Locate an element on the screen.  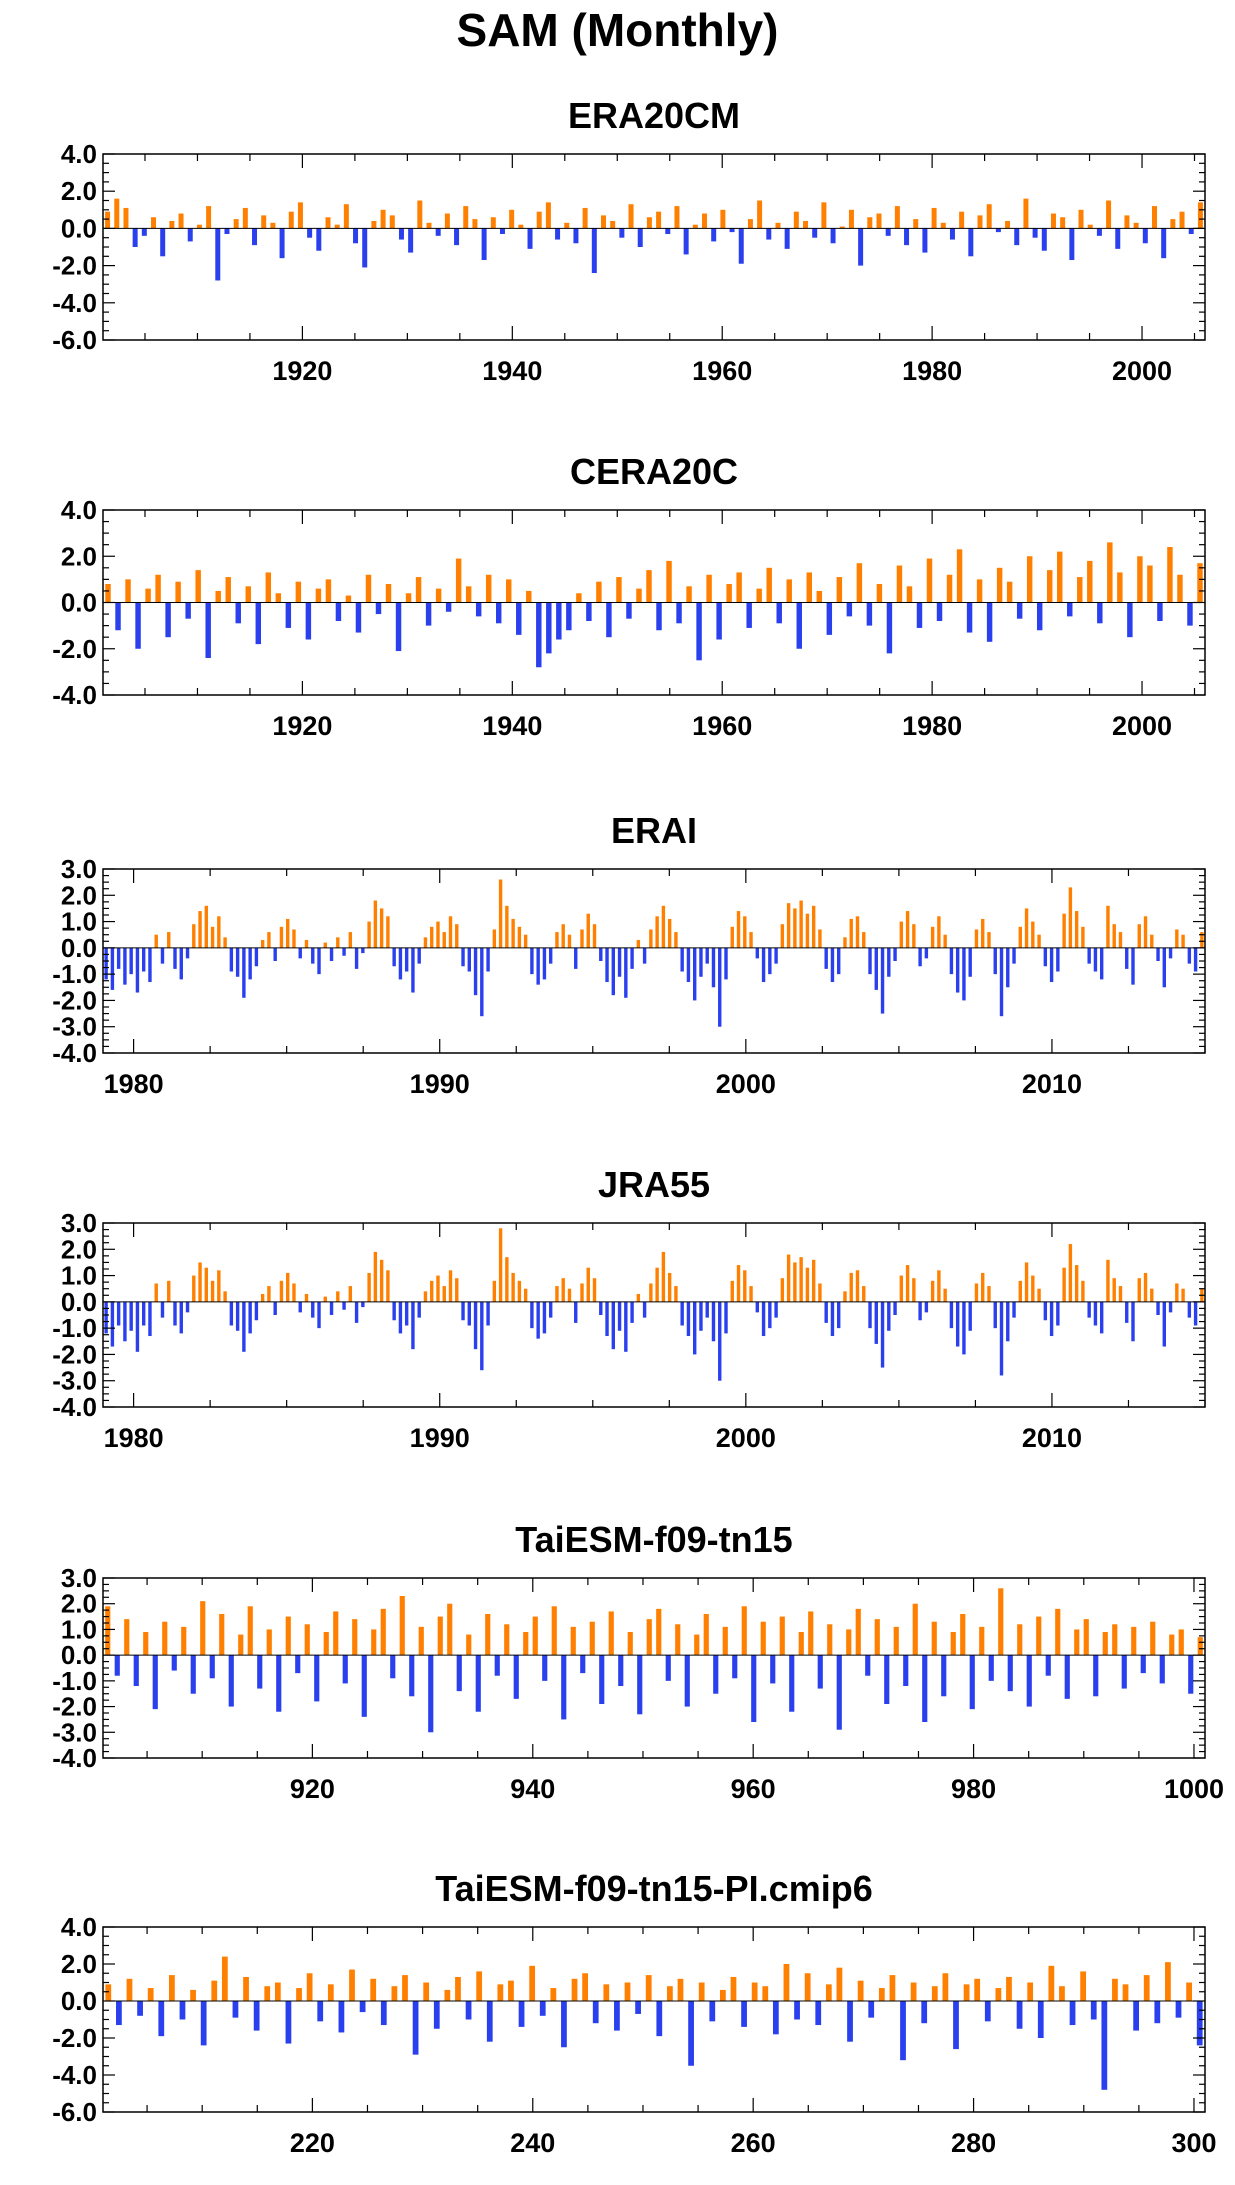
panel-title: JRA55 is located at coordinates (654, 1184).